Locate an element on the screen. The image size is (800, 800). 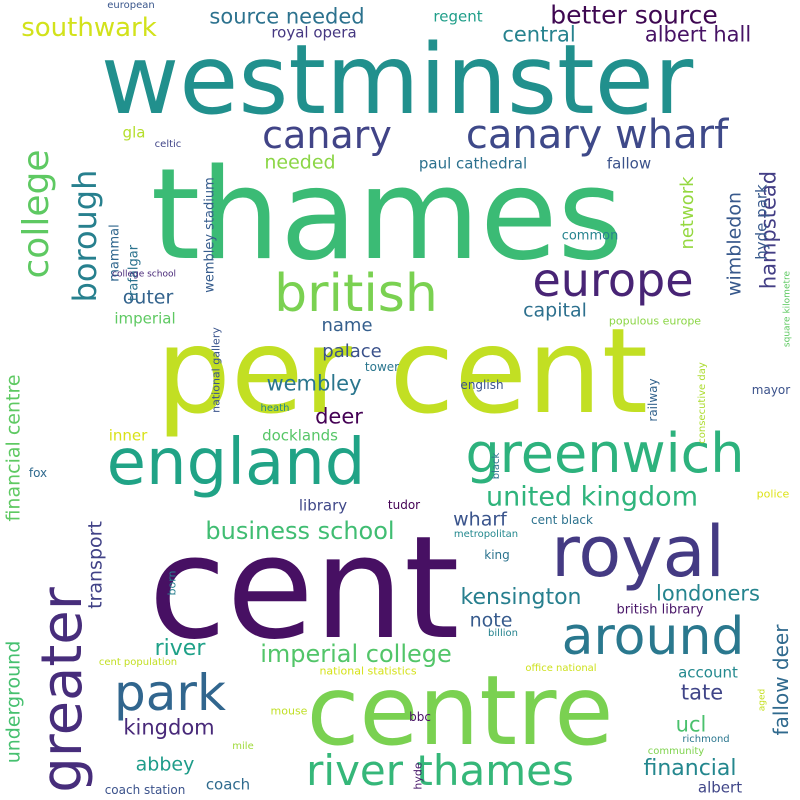
word: coach station is located at coordinates (145, 790).